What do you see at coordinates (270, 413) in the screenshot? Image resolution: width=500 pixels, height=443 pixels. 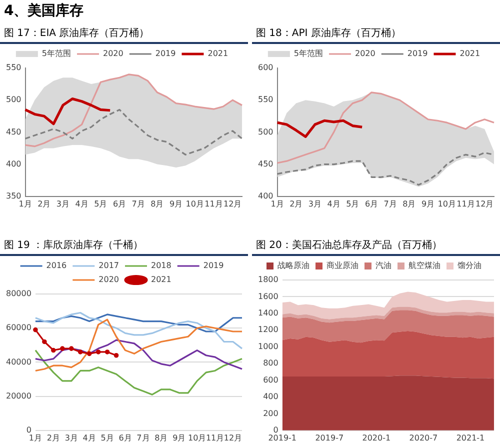 I see `y-tick-label: 200` at bounding box center [270, 413].